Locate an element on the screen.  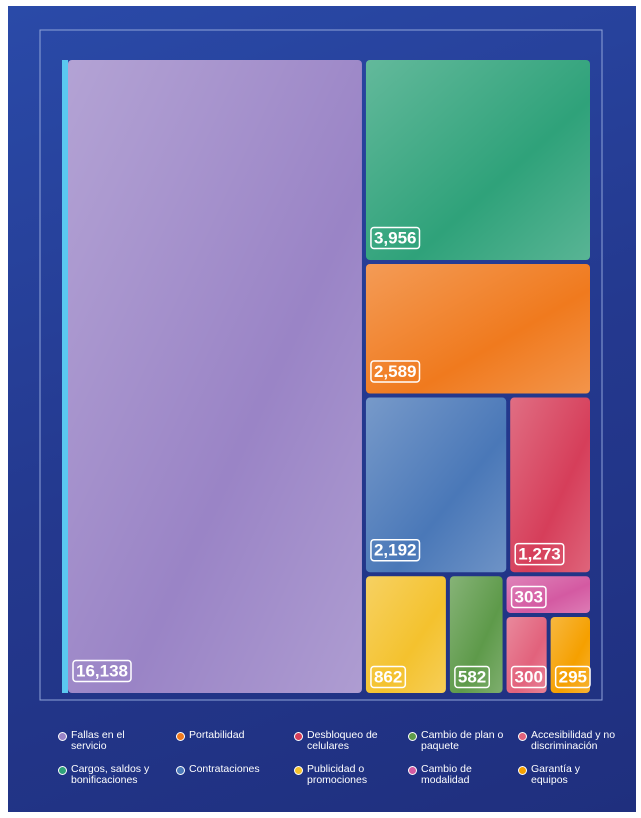
legend-item: Fallas en el servicio is located at coordinates (117, 747).